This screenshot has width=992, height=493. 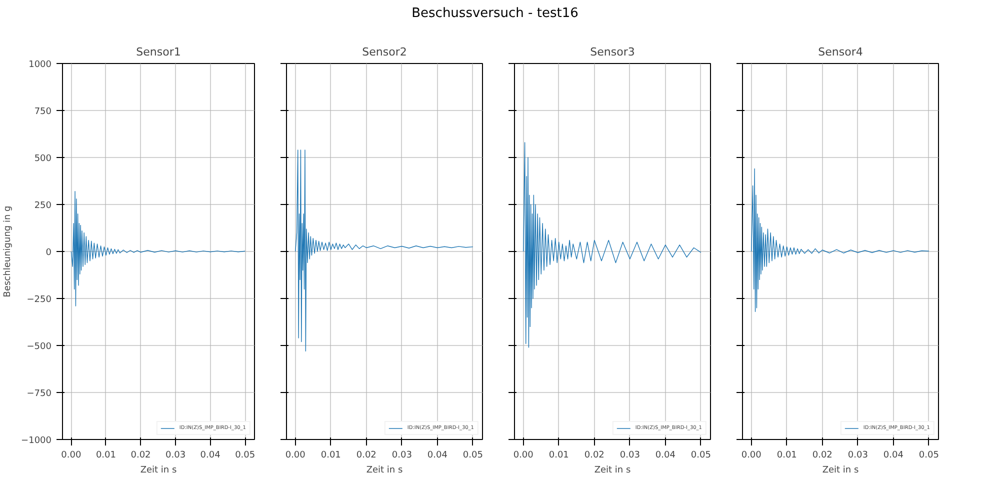 What do you see at coordinates (49, 253) in the screenshot?
I see `y-tick-label: 0` at bounding box center [49, 253].